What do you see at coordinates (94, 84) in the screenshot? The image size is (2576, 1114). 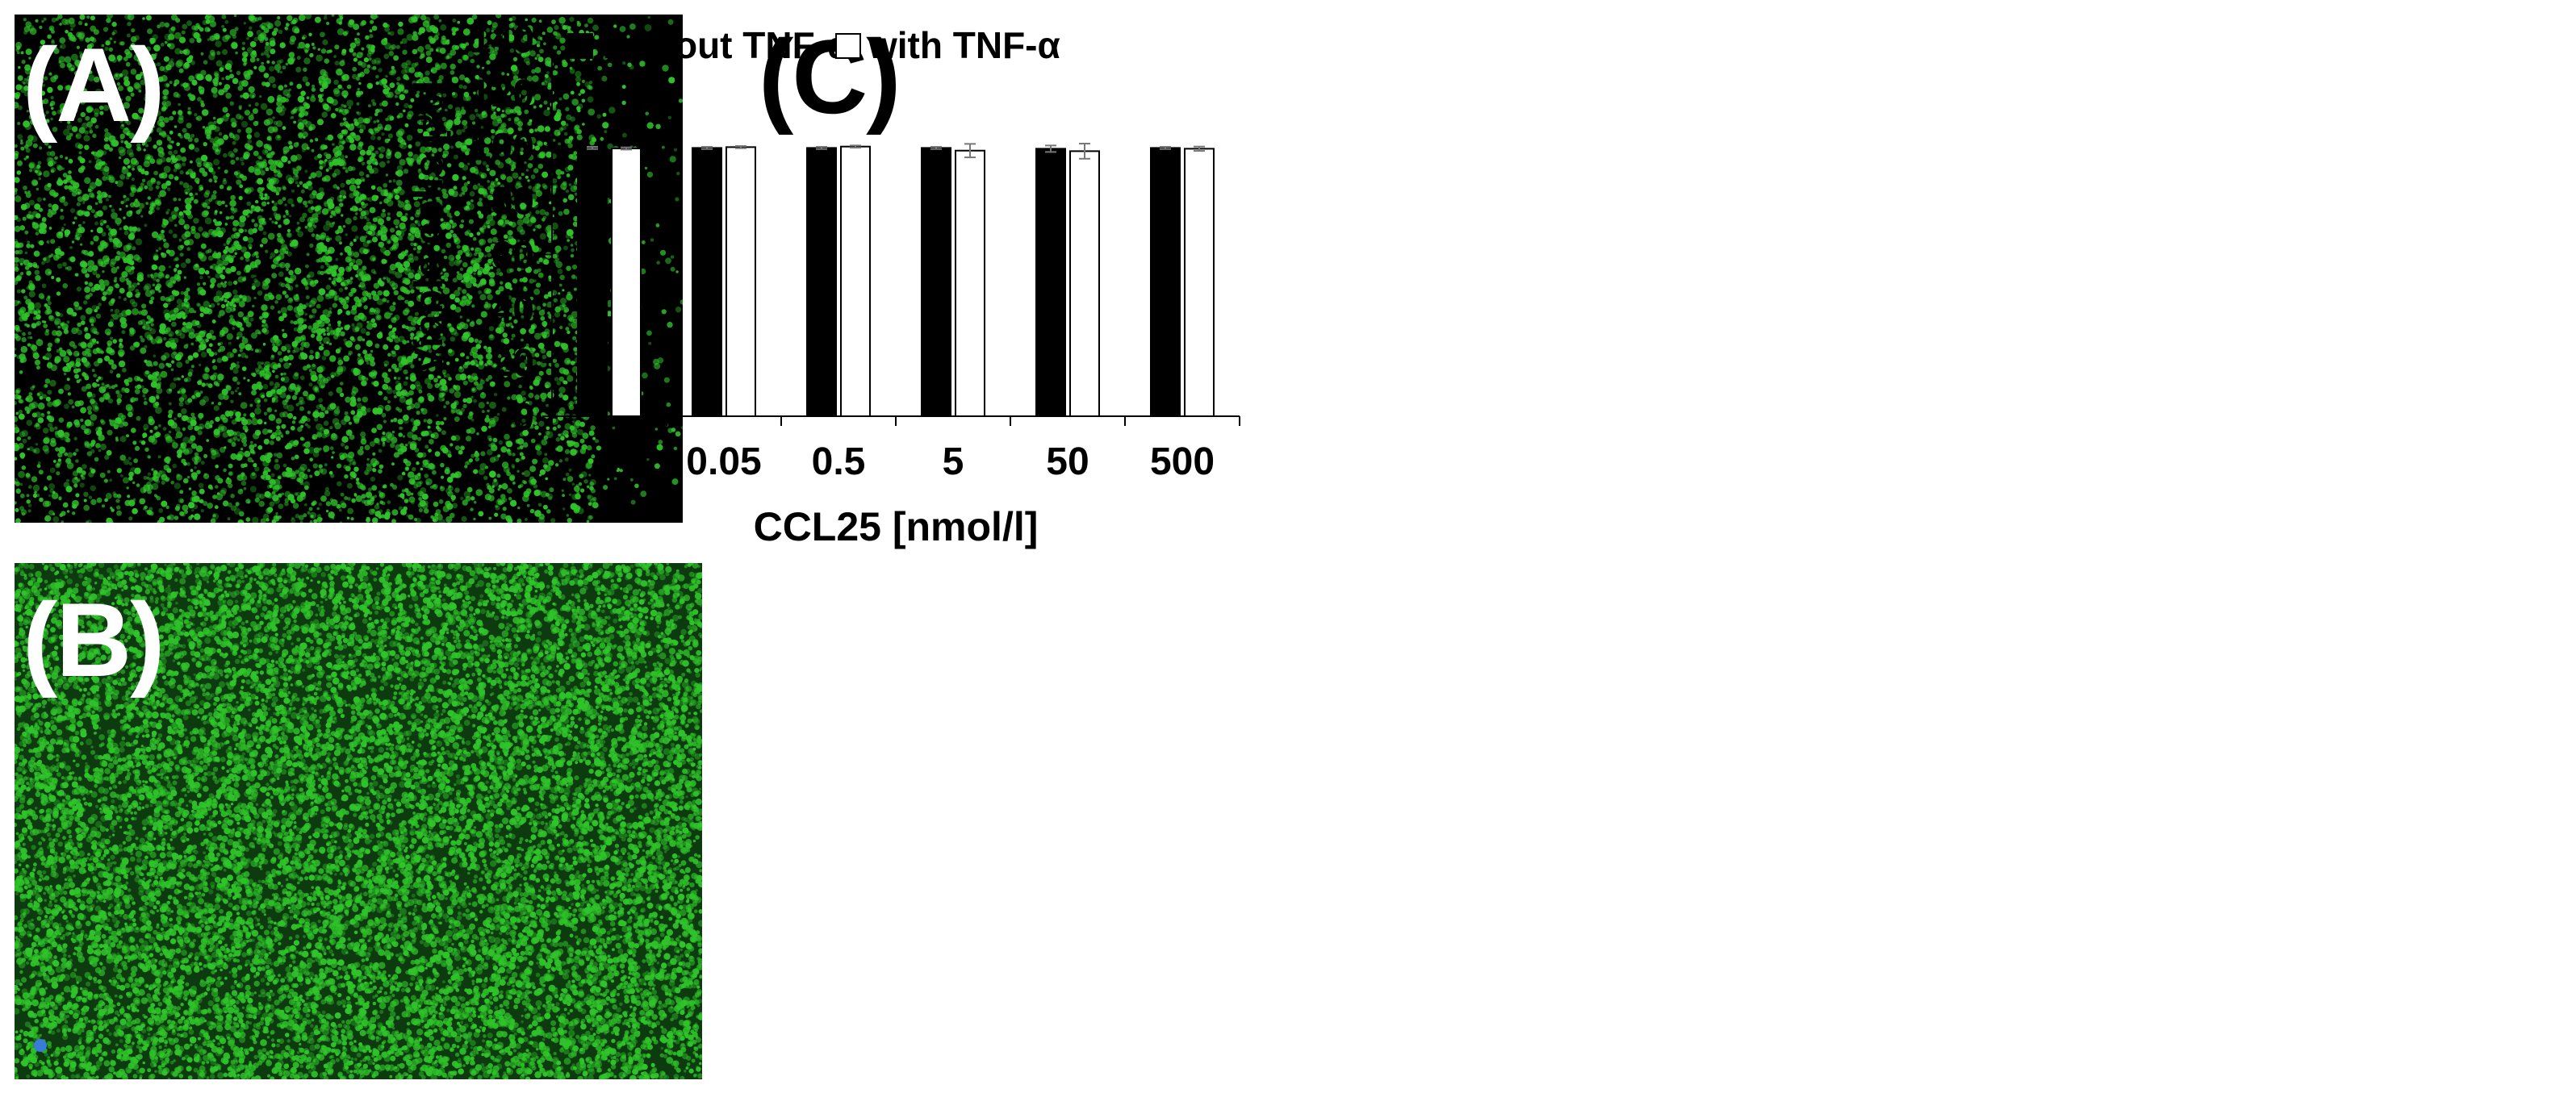 I see `panel-label-a: (A)` at bounding box center [94, 84].